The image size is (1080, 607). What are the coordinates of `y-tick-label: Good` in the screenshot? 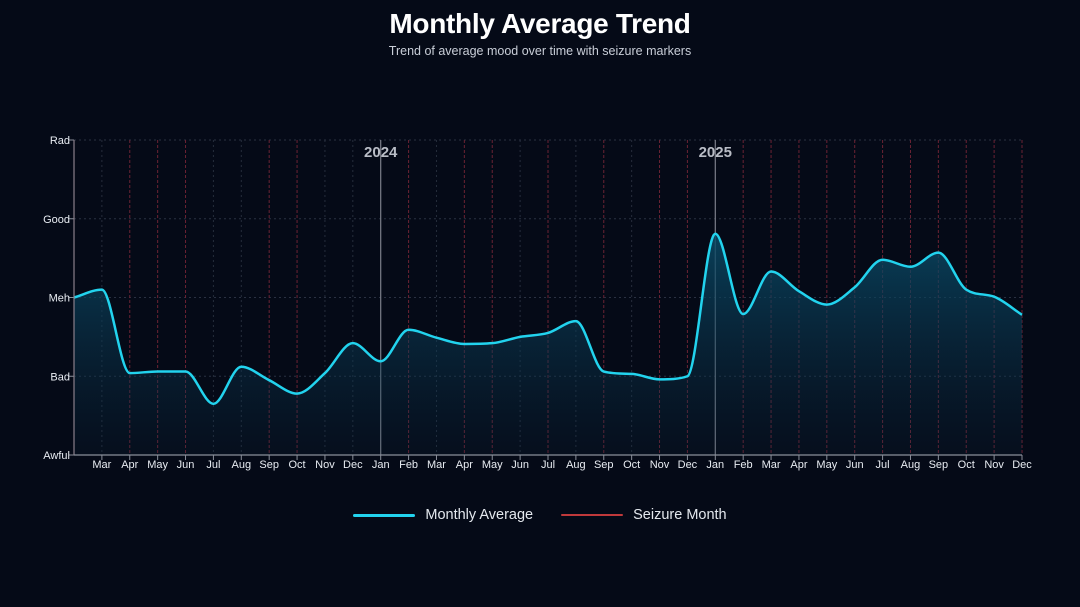 It's located at (56, 220).